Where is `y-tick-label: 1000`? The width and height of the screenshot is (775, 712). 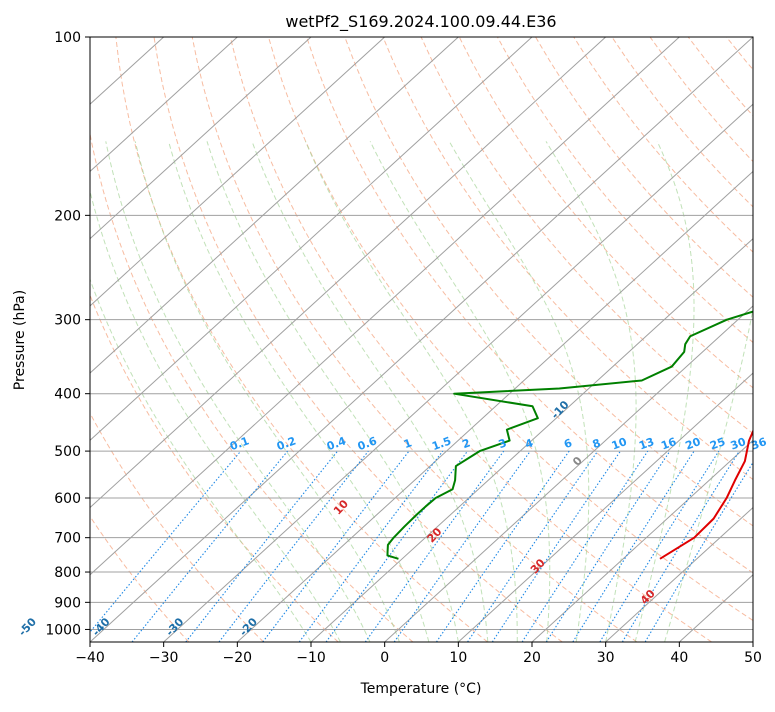
y-tick-label: 1000 is located at coordinates (63, 630).